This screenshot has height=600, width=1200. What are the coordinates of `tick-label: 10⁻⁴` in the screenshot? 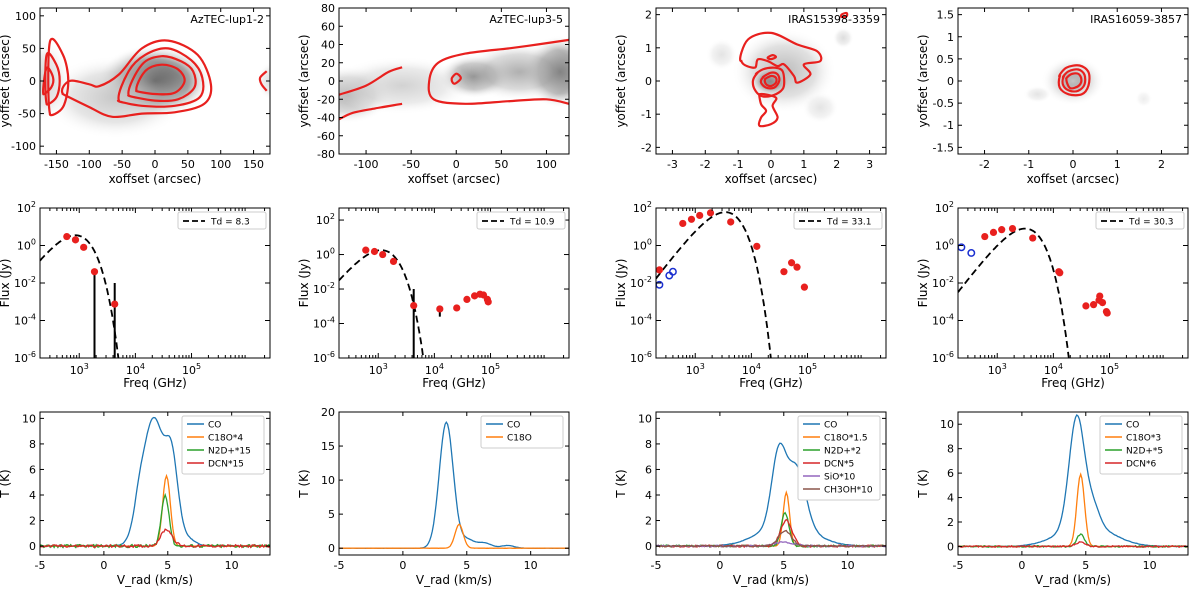 It's located at (324, 323).